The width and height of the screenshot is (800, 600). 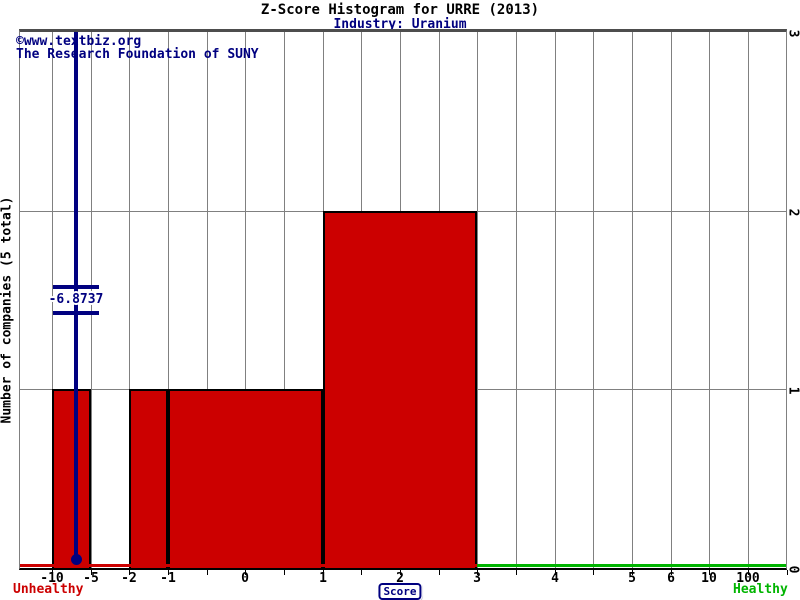 What do you see at coordinates (323, 578) in the screenshot?
I see `x-axis-tick-label: 1` at bounding box center [323, 578].